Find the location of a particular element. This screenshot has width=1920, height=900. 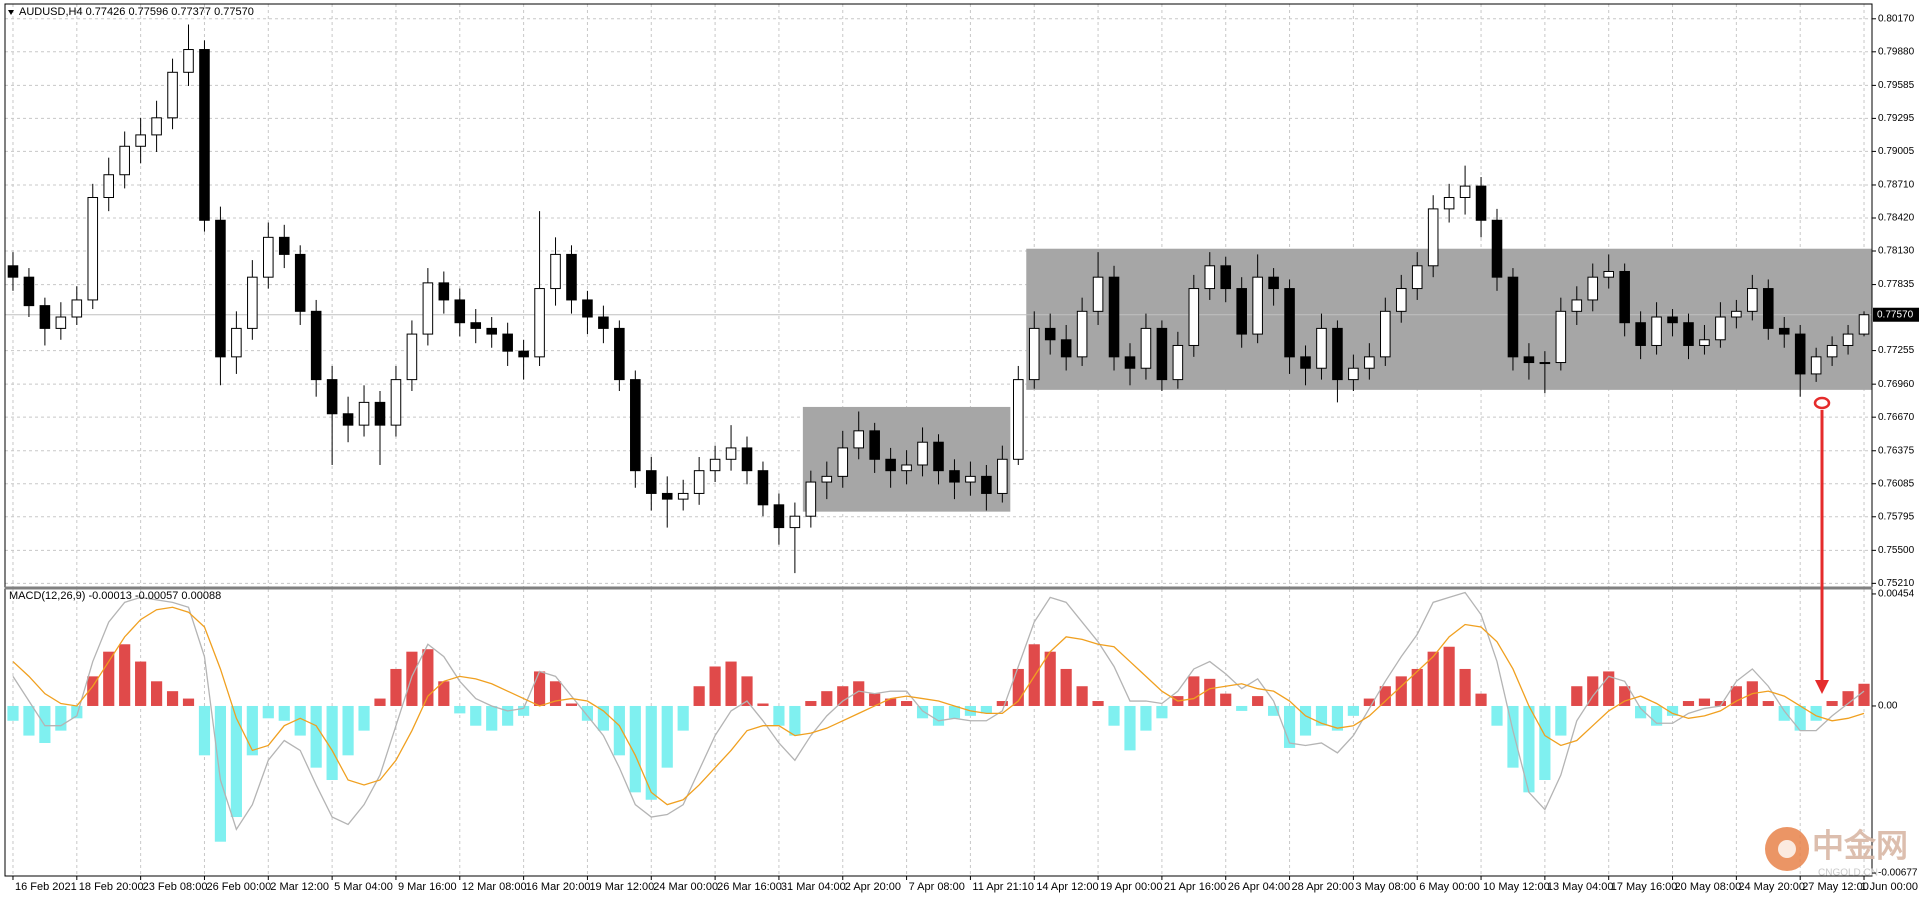

watermark-brand: 中金网 is located at coordinates (1860, 845).